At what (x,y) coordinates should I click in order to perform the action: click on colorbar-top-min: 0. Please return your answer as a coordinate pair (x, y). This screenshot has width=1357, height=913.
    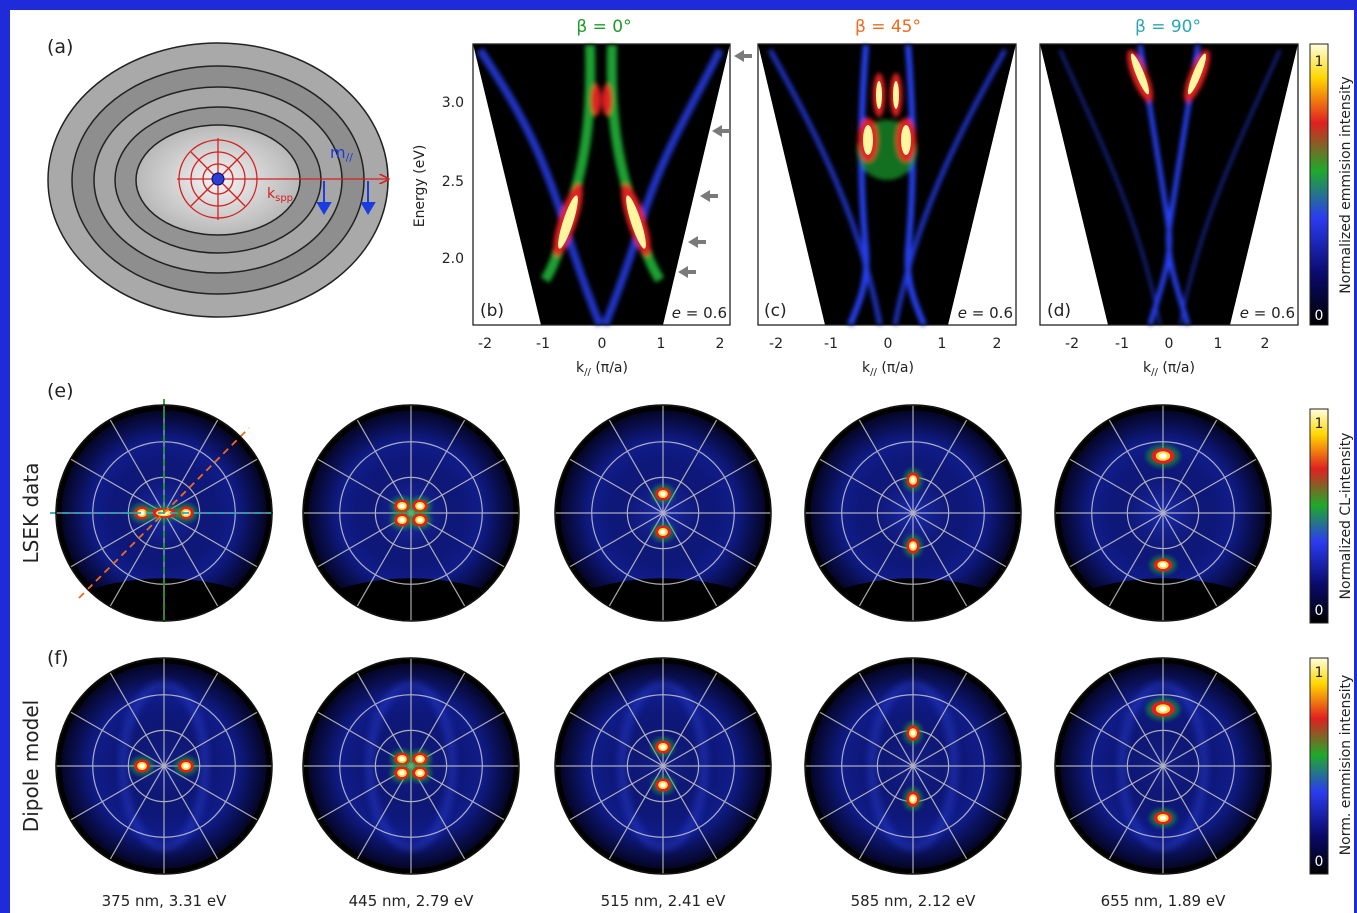
    Looking at the image, I should click on (1319, 316).